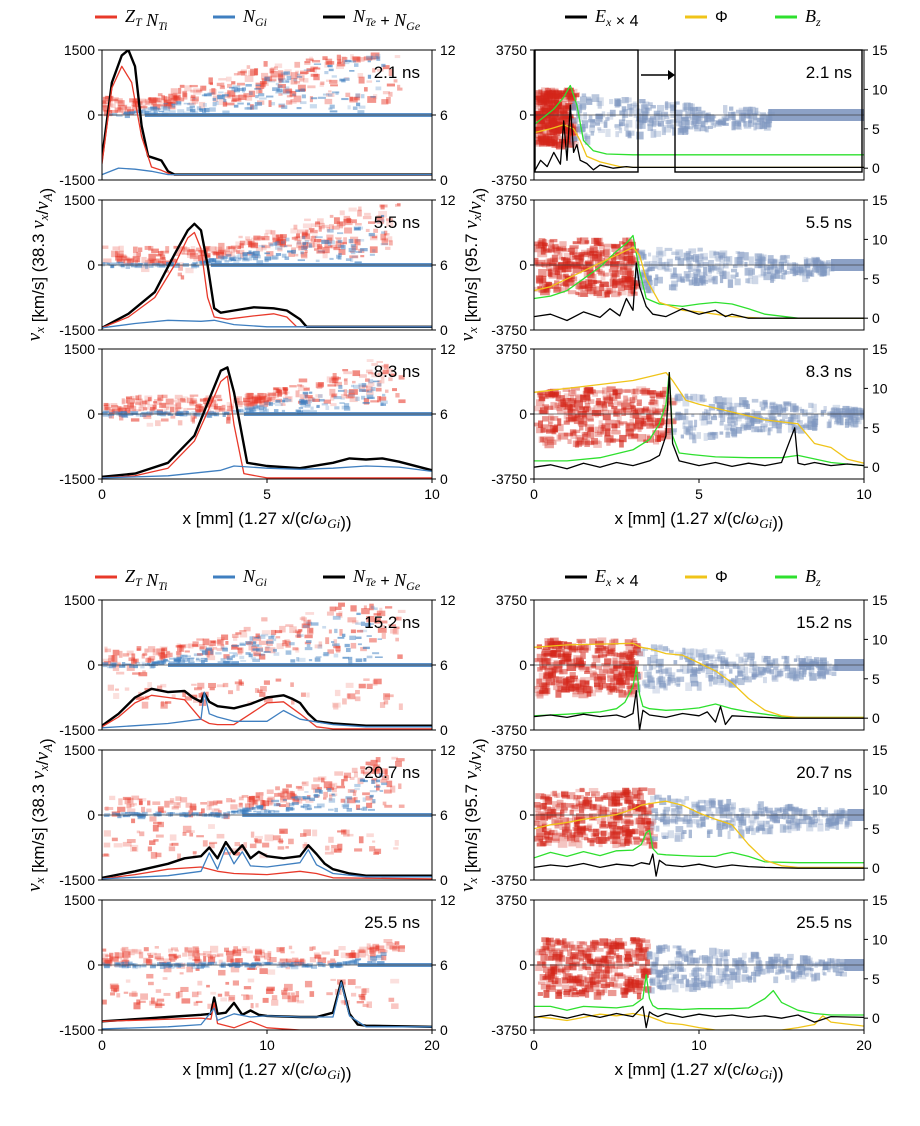 The image size is (920, 1126). I want to click on right-panel-5.5ns: 5.5 ns 3750 0 -3750 15 10 5 0, so click(689, 265).